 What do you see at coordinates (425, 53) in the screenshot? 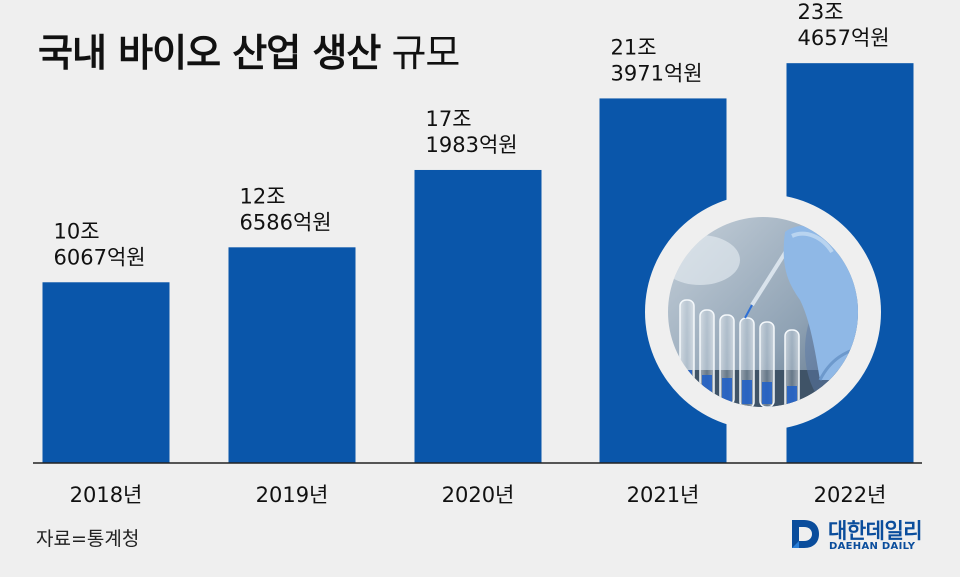
I see `title-light: 규모` at bounding box center [425, 53].